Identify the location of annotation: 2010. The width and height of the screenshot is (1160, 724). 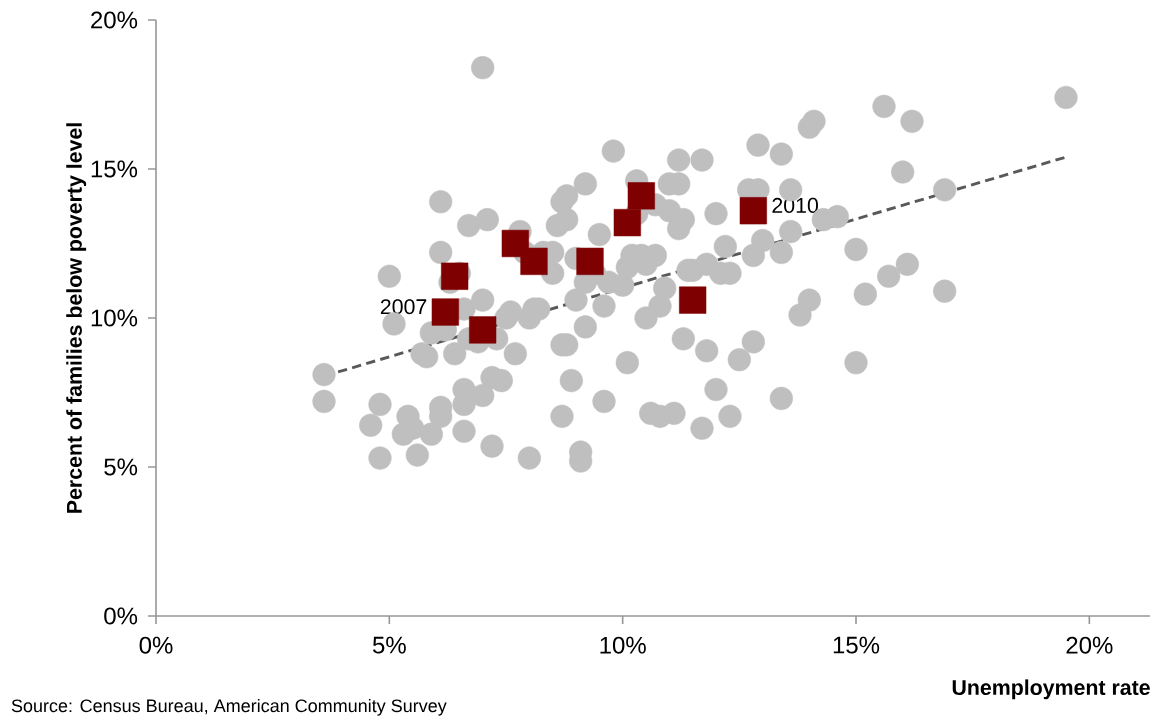
(795, 205).